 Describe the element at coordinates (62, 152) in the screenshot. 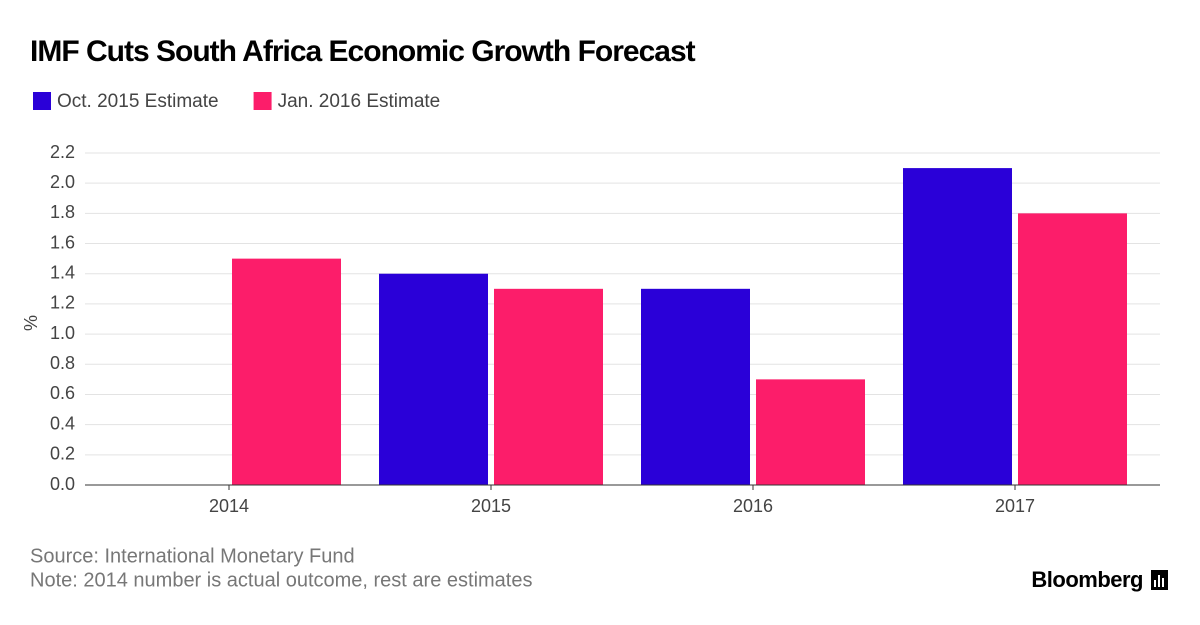

I see `y-tick-label: 2.2` at that location.